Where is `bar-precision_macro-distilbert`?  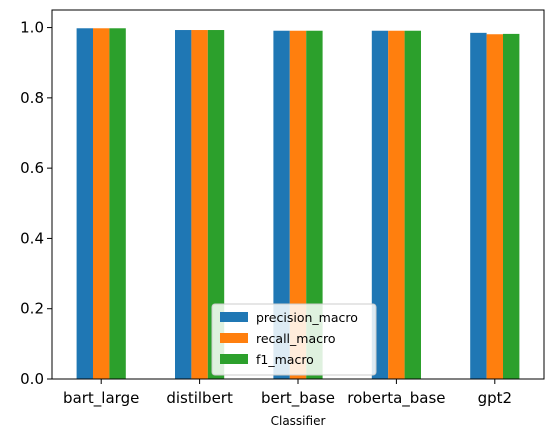 bar-precision_macro-distilbert is located at coordinates (183, 204).